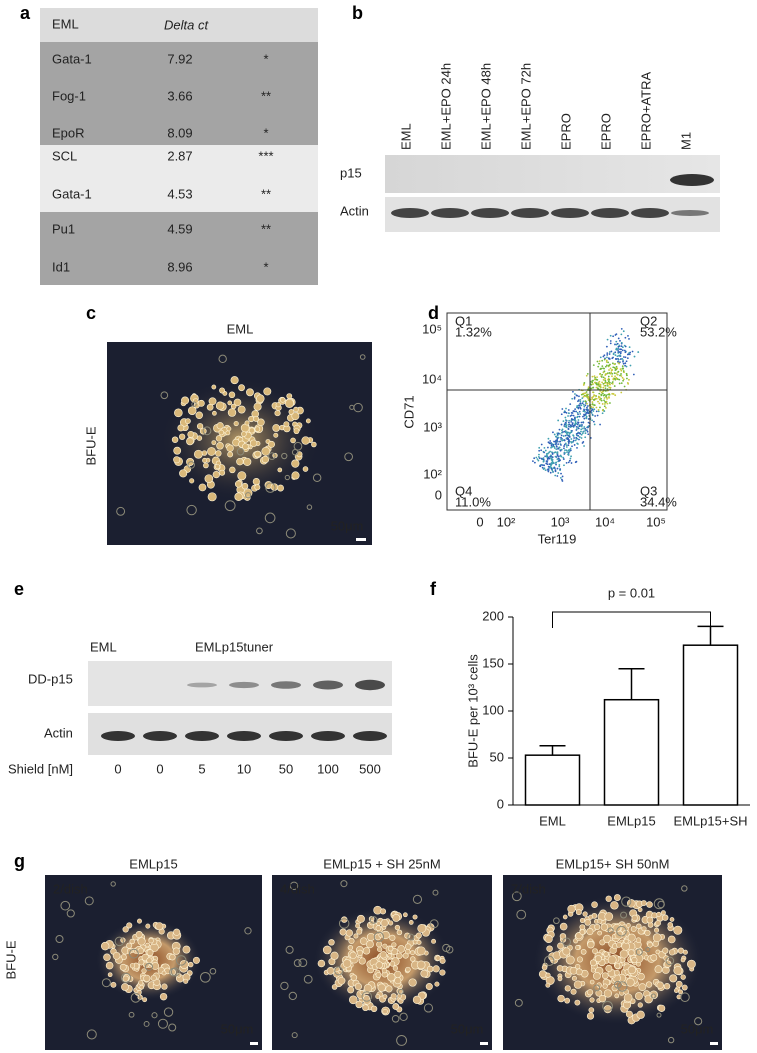 The image size is (757, 1053). I want to click on quadrant-percent: 1.32%, so click(473, 331).